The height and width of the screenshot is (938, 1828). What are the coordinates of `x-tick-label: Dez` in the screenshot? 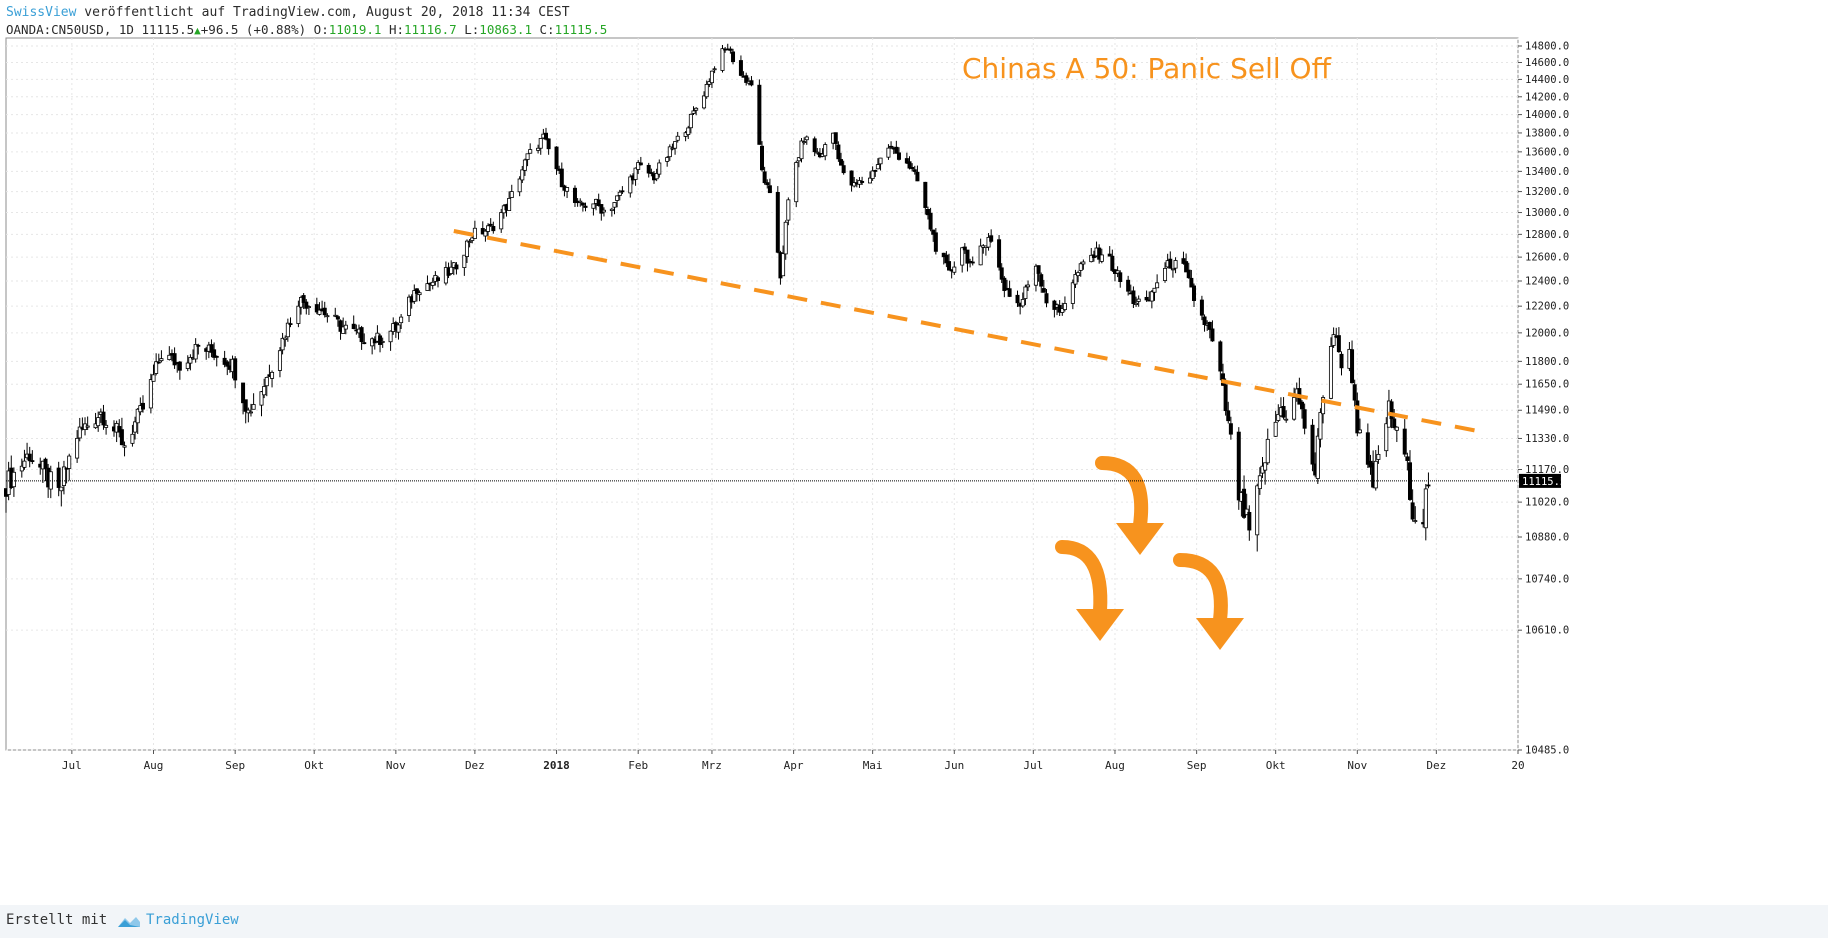 It's located at (475, 765).